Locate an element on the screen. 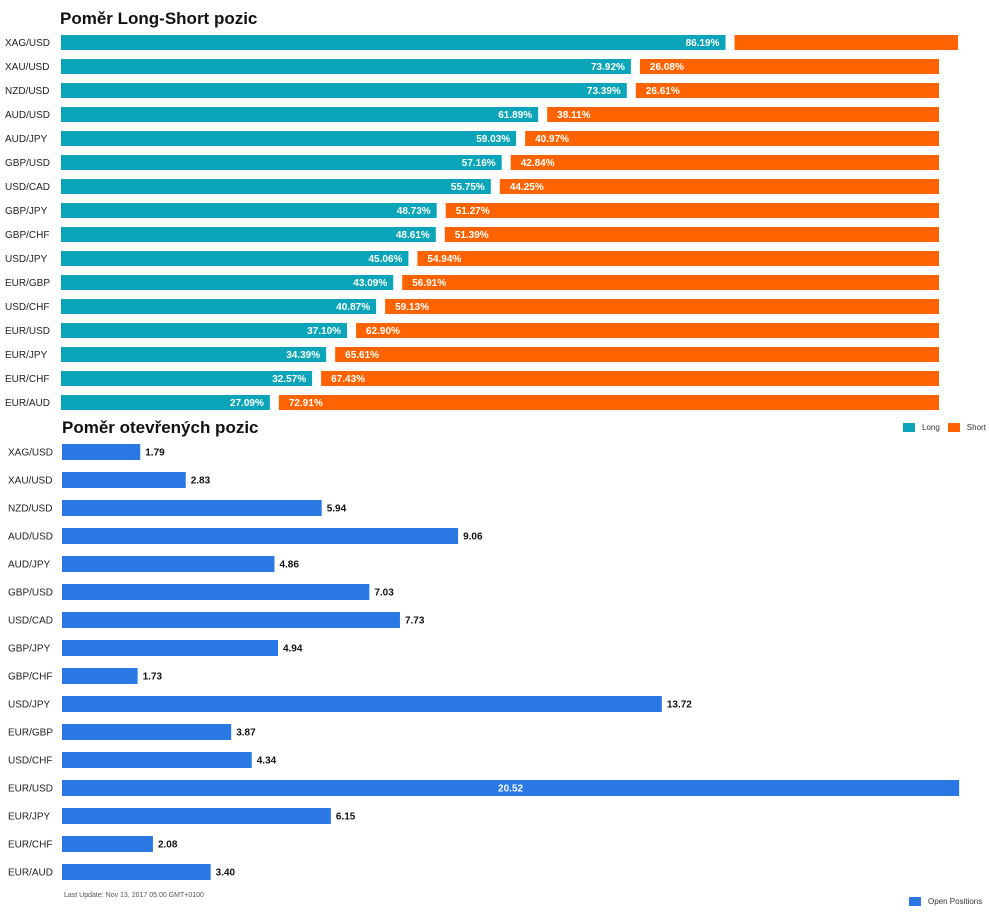 This screenshot has height=914, width=989. long-bar-xag-usd is located at coordinates (393, 42).